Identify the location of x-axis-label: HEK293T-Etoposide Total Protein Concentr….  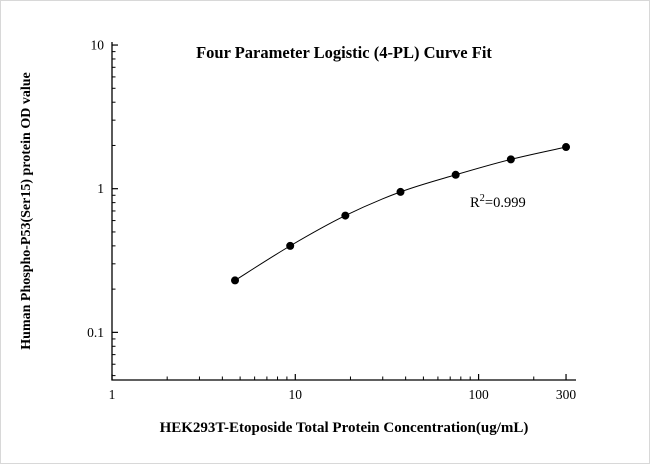
(344, 428).